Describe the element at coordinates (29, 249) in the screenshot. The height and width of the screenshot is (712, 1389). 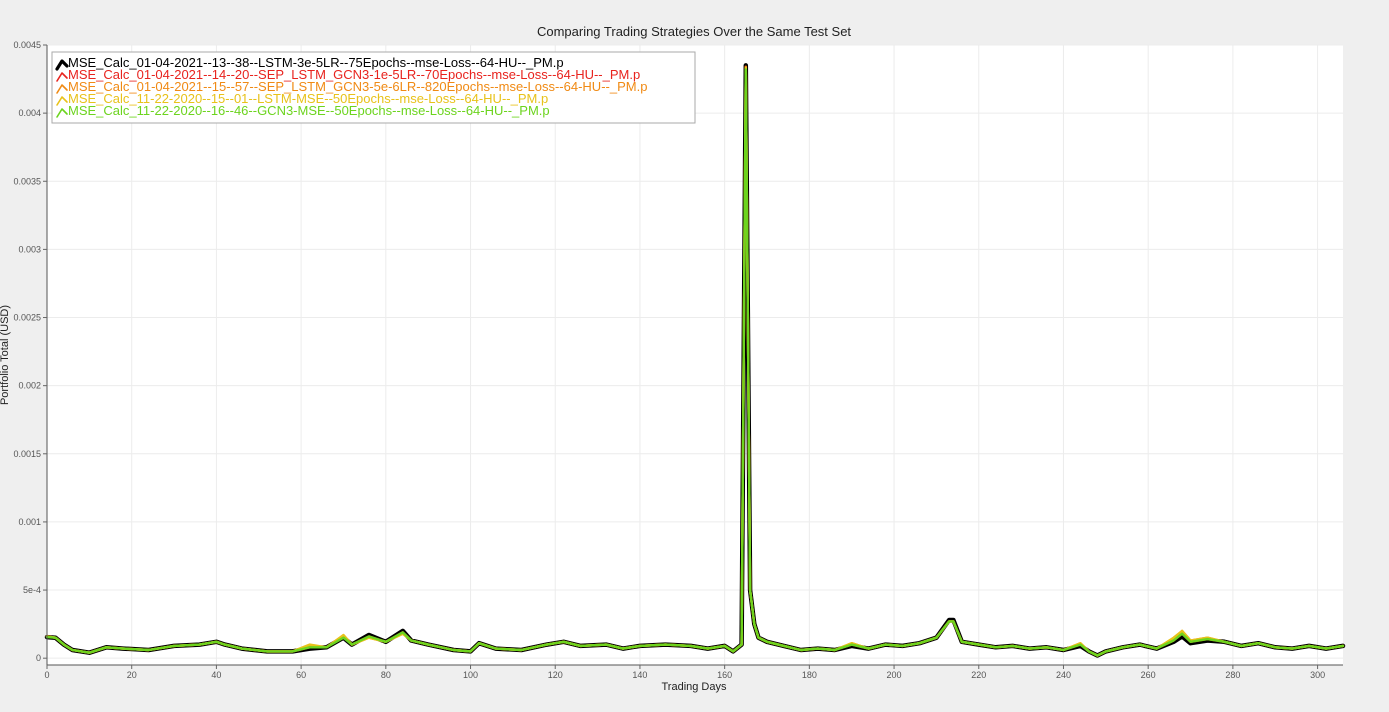
I see `y-tick-label: 0.003` at that location.